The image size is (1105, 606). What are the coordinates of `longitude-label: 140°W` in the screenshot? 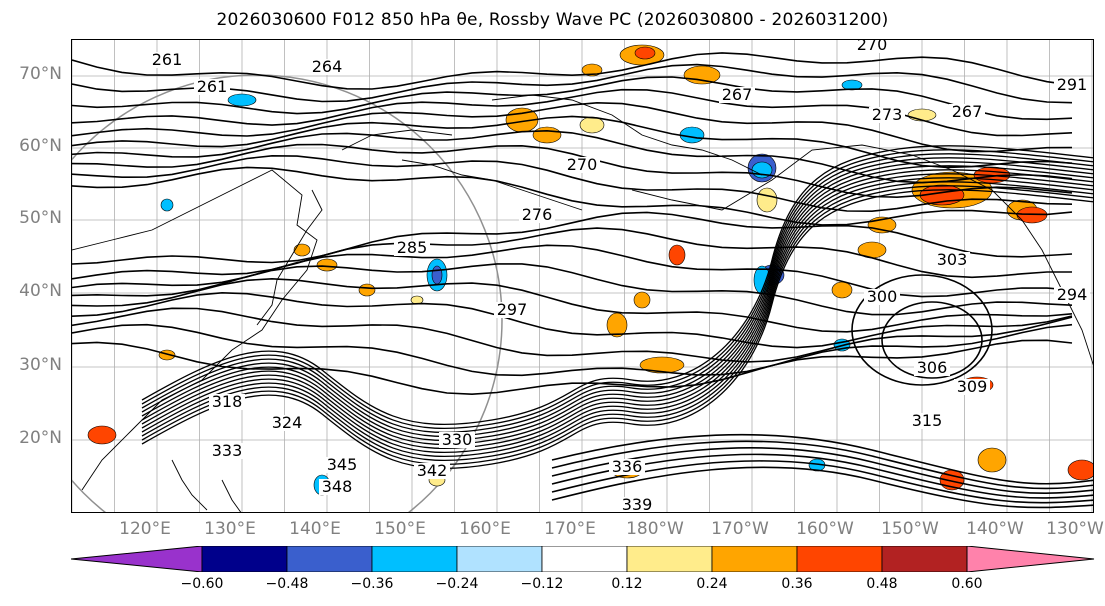 It's located at (995, 529).